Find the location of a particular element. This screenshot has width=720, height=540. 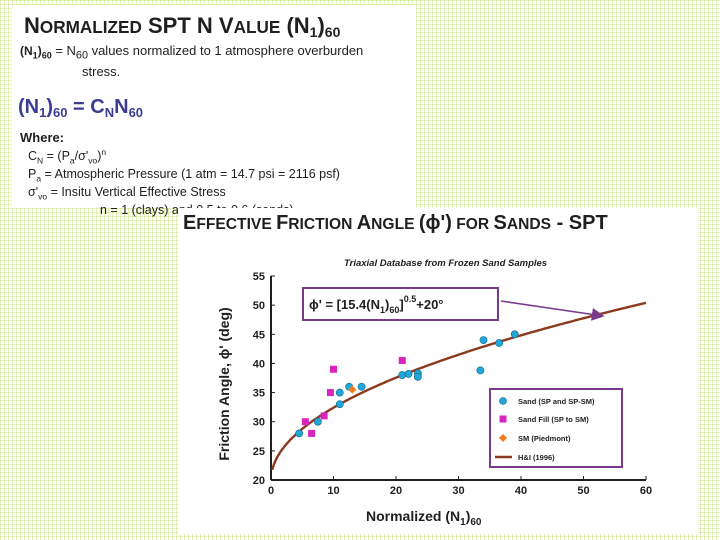

equation-box: ϕ' = [15.4(N1)60]0.5+20° is located at coordinates (400, 304).